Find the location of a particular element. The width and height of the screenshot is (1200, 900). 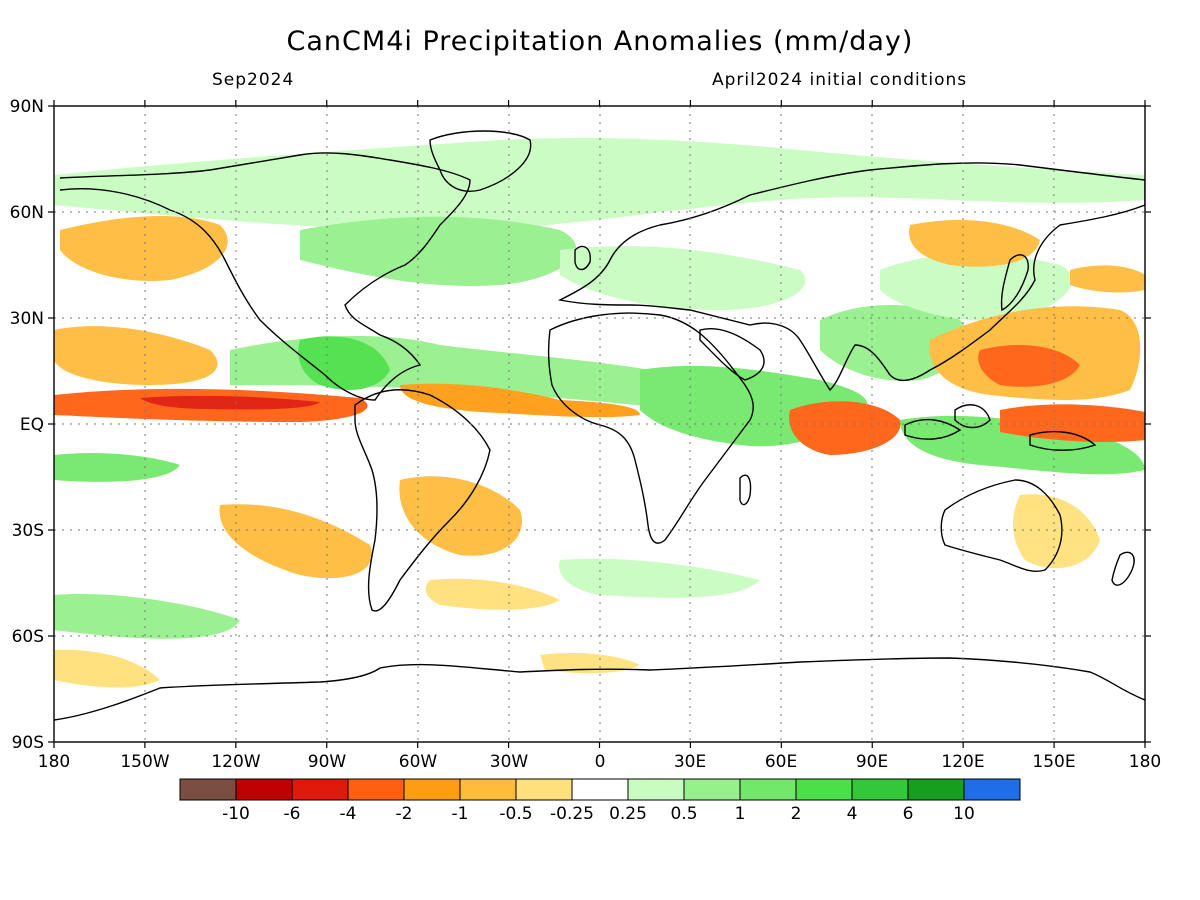

lon-tick-label: 30W is located at coordinates (509, 762).